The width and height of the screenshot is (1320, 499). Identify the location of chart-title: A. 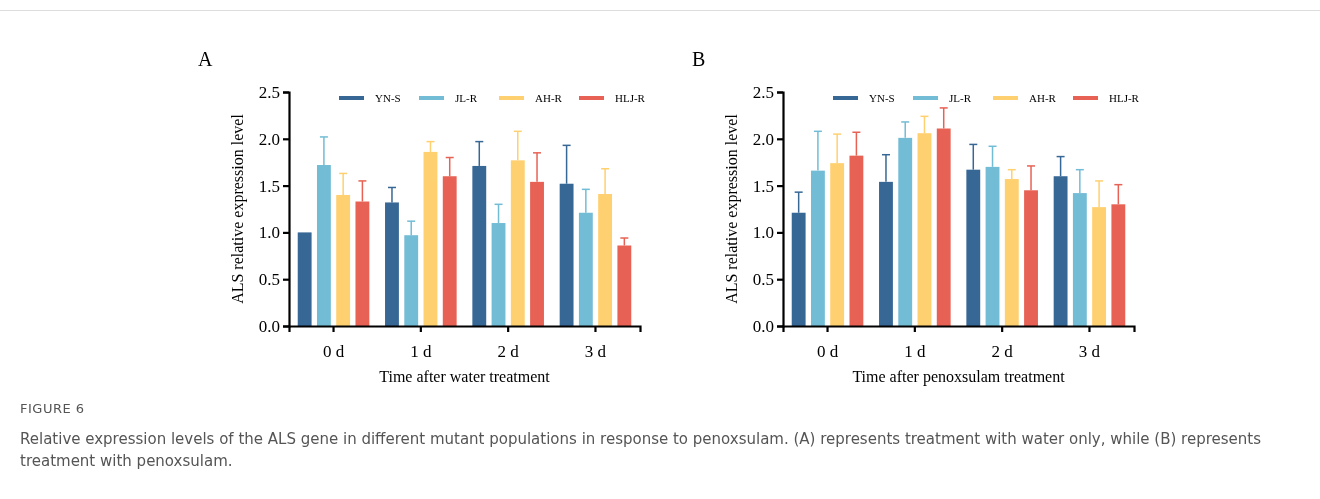
(205, 59).